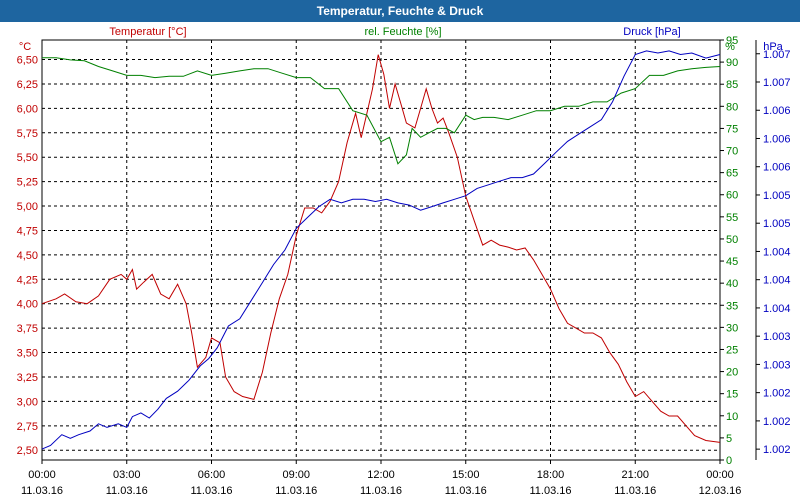 This screenshot has height=500, width=800. I want to click on hum-unit-label: %, so click(730, 47).